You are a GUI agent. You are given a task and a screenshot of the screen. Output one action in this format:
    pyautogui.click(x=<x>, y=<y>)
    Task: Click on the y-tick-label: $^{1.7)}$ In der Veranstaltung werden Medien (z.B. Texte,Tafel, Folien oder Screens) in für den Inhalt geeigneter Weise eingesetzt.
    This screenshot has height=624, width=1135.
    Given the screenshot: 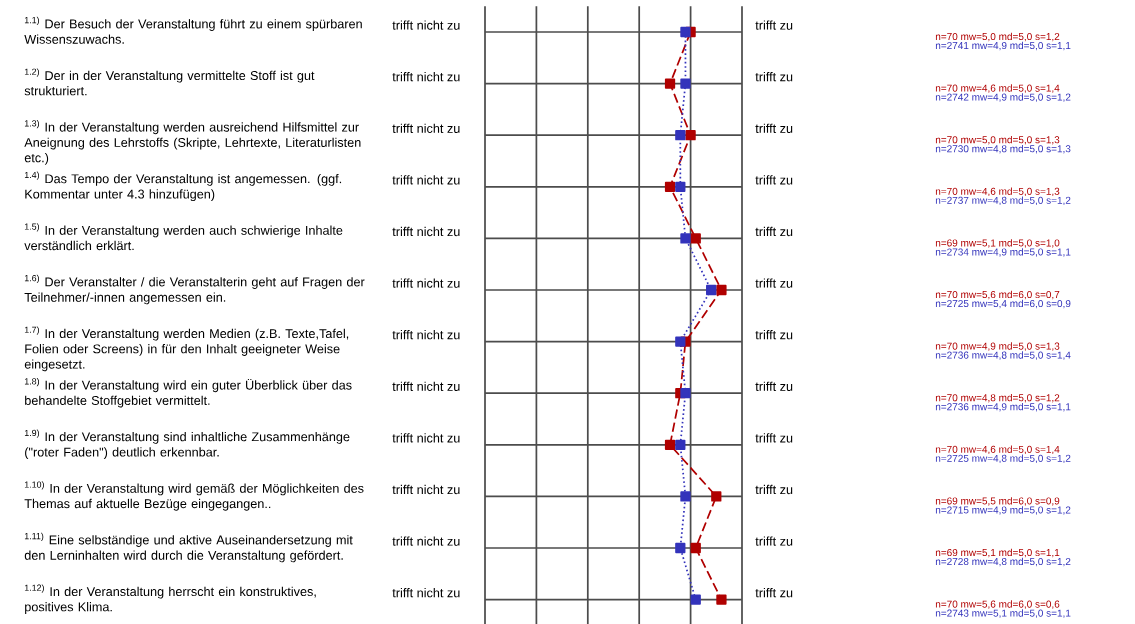 What is the action you would take?
    pyautogui.click(x=186, y=349)
    